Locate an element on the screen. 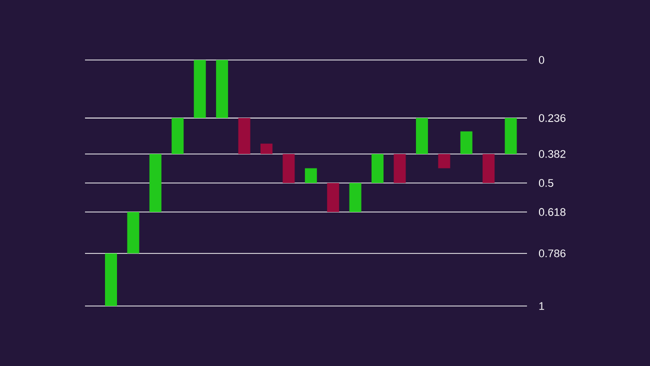  y-tick-label: 0.786 is located at coordinates (552, 253).